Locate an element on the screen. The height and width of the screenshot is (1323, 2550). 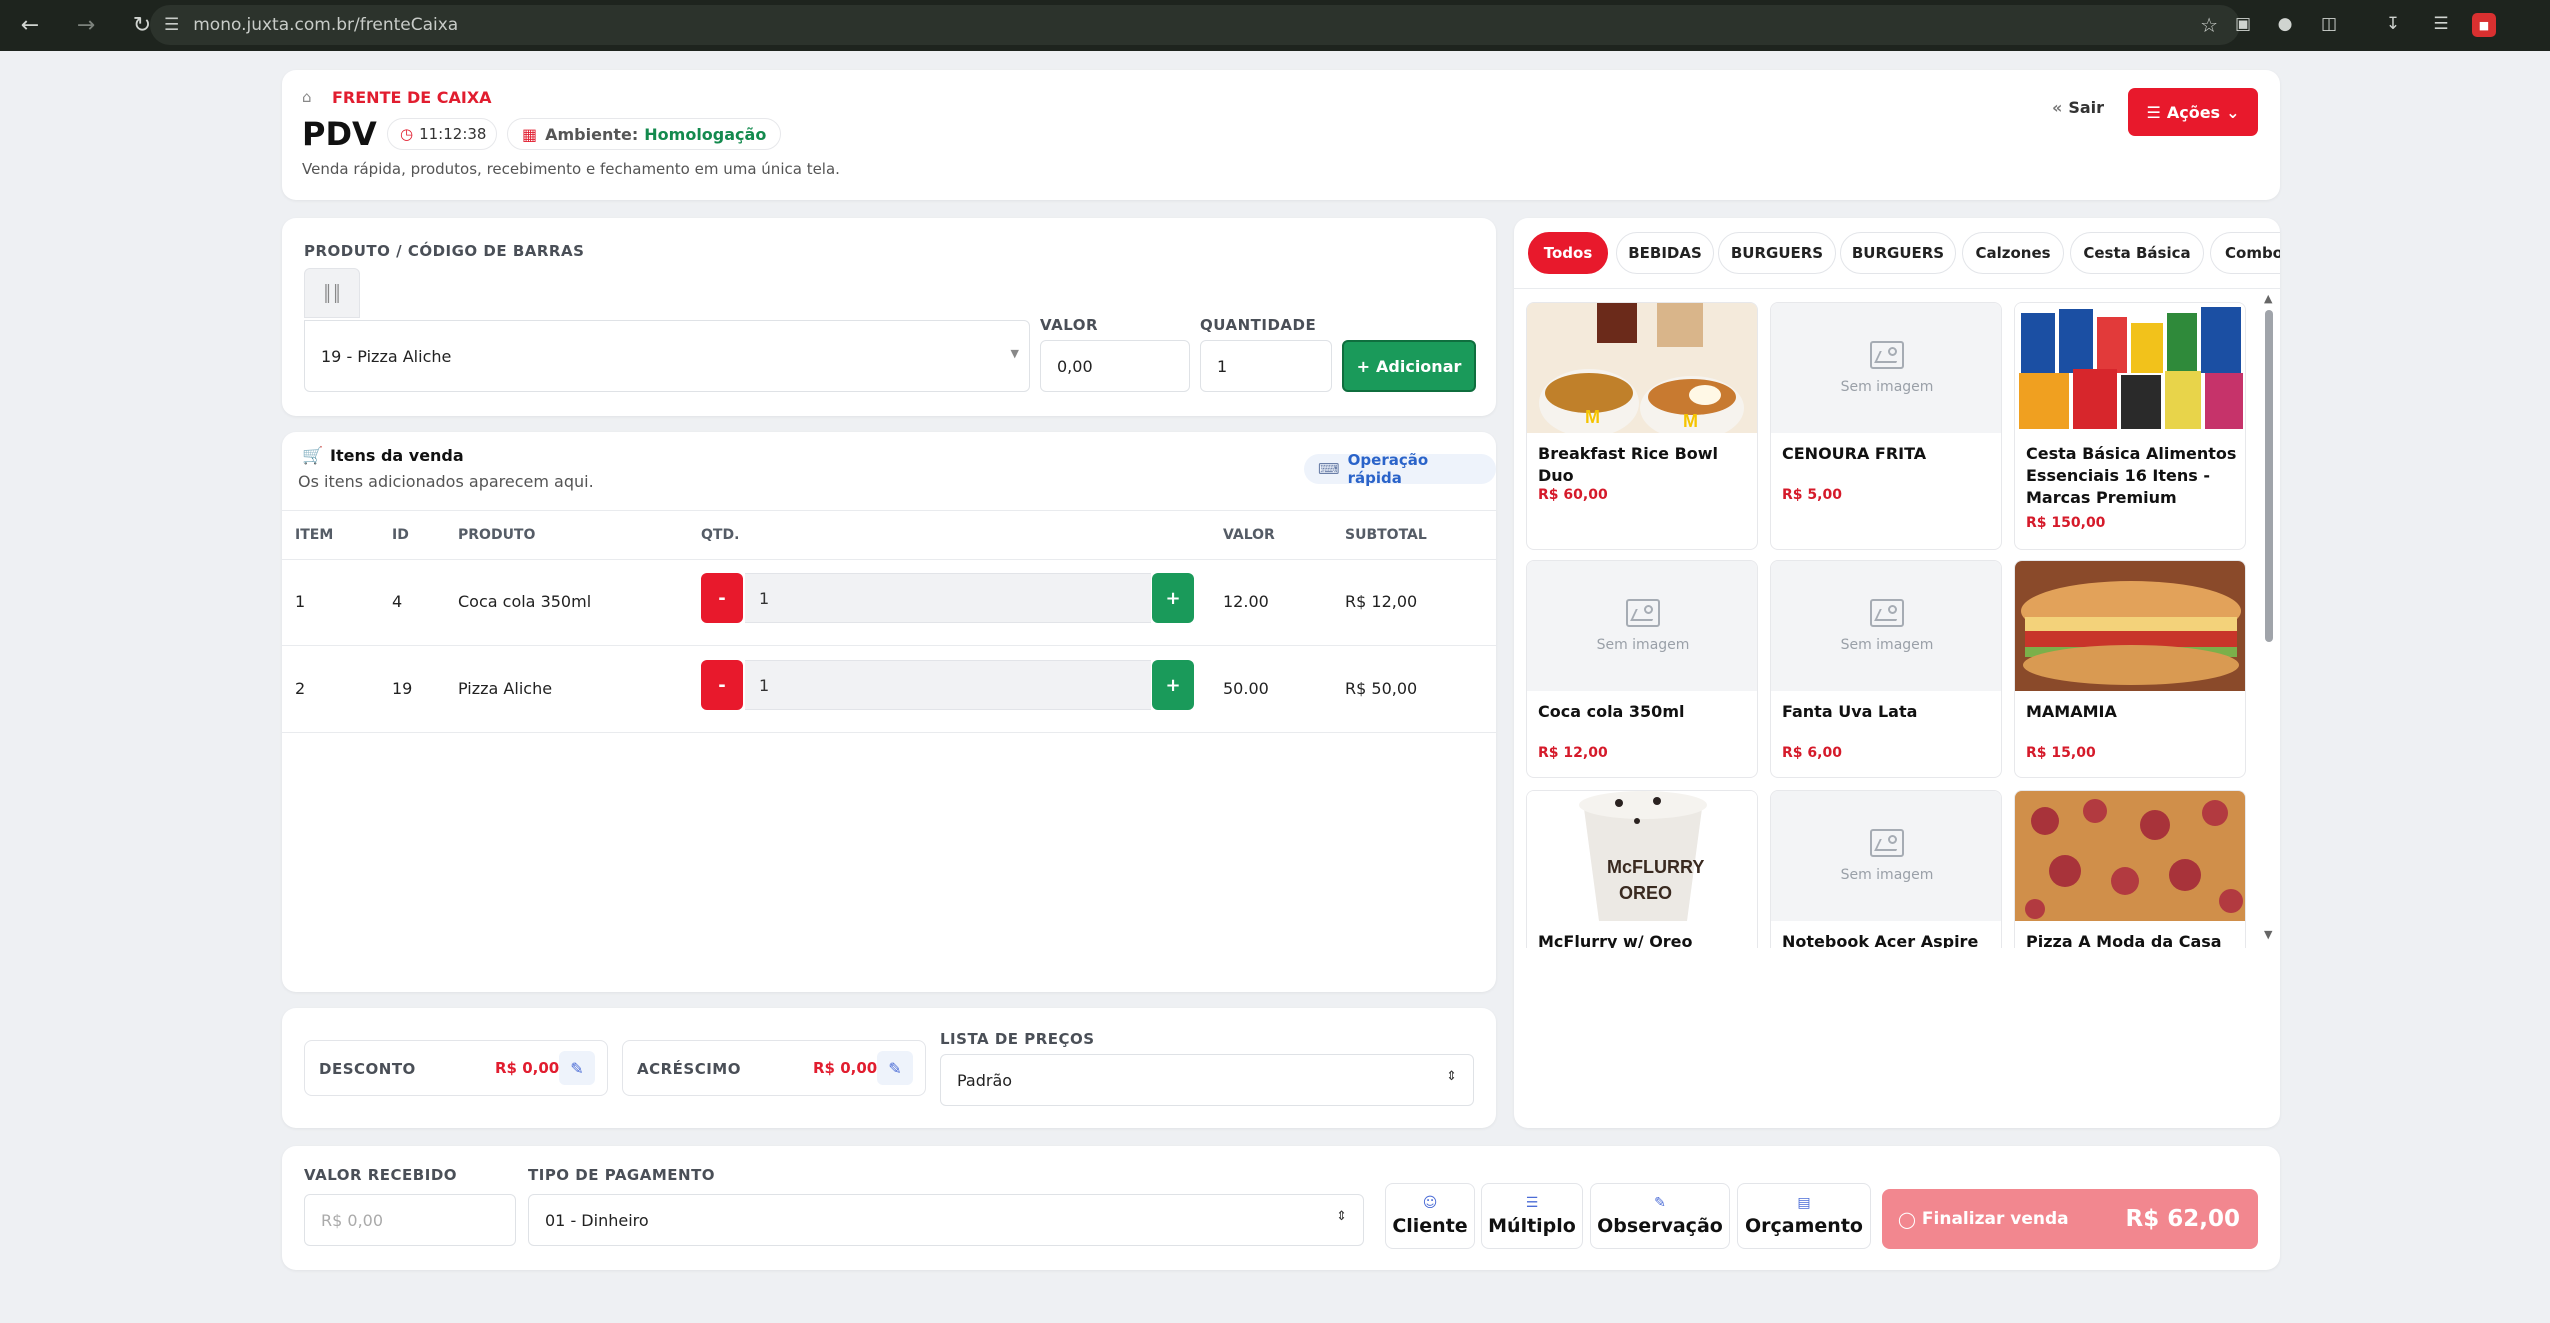
price-list-value: Padrão is located at coordinates (985, 1080).